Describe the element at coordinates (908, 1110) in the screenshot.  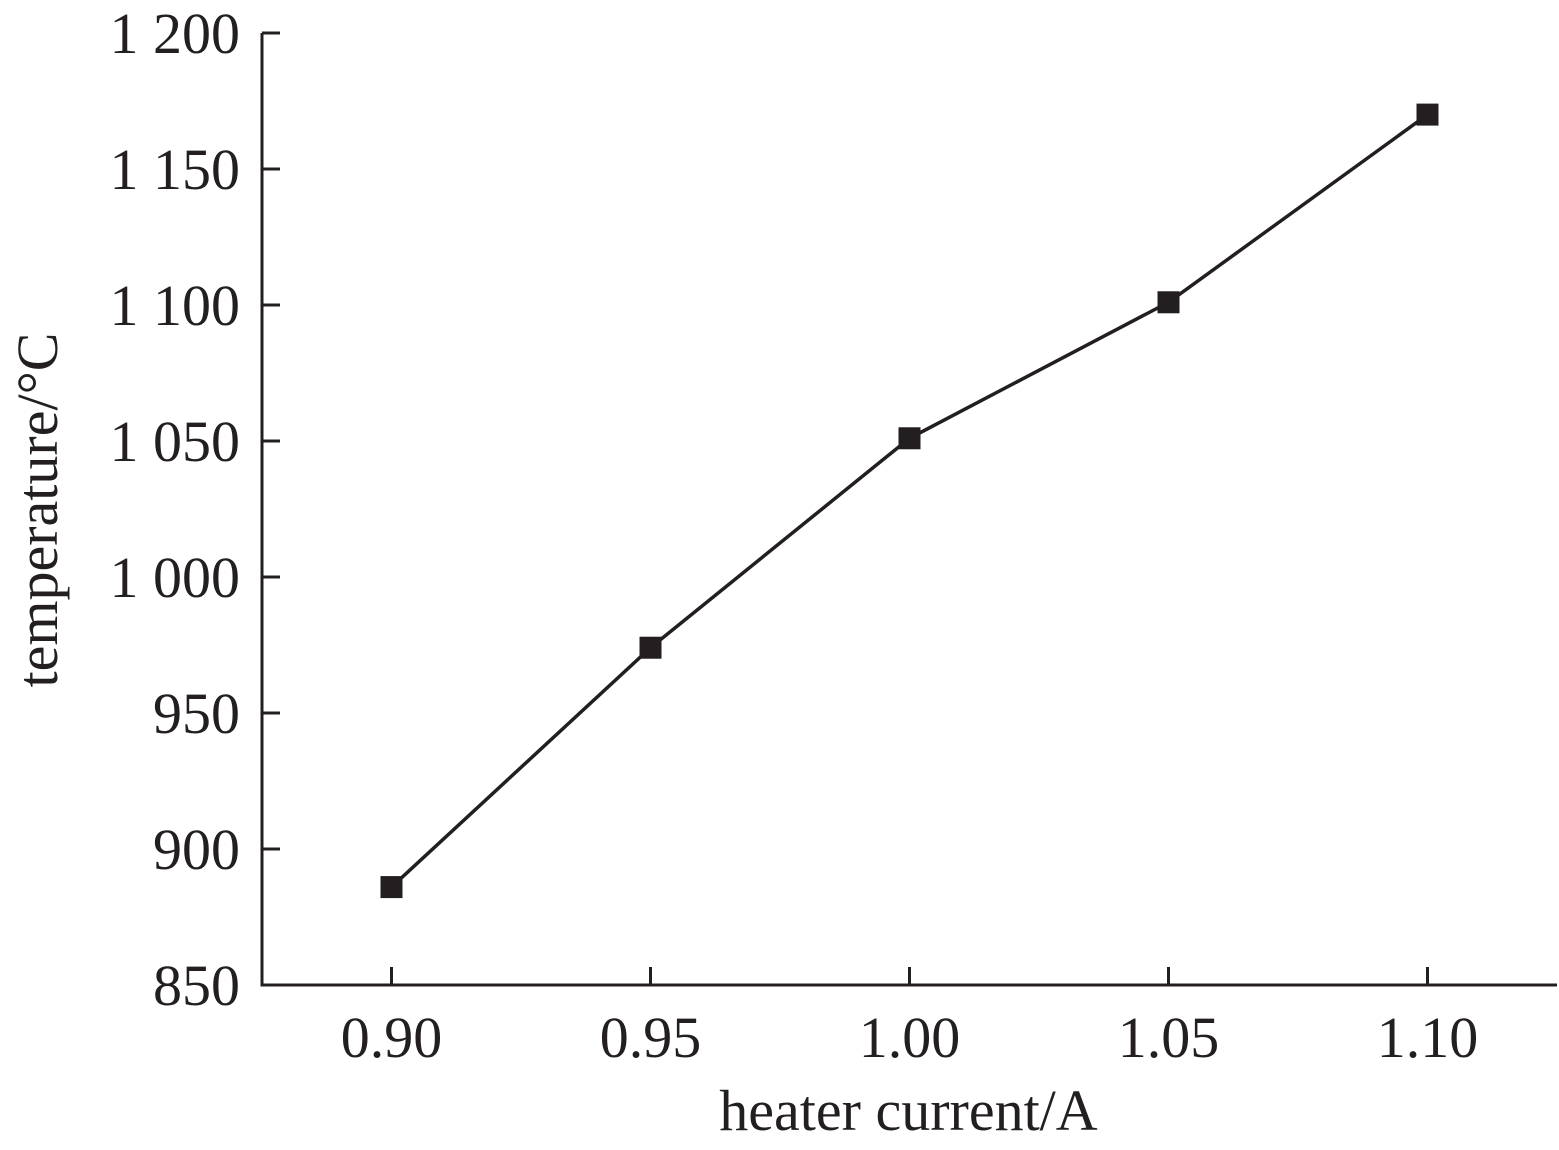
I see `x-axis-title: heater current/A` at that location.